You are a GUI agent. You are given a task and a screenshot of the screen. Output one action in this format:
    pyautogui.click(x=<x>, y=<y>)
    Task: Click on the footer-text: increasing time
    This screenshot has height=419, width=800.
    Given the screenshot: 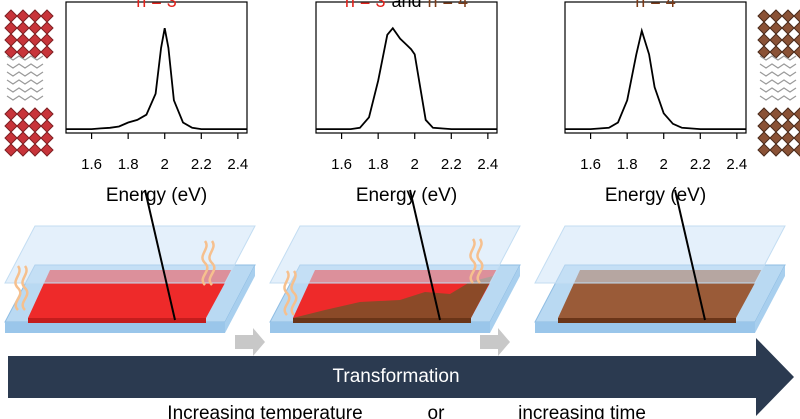 What is the action you would take?
    pyautogui.click(x=582, y=411)
    